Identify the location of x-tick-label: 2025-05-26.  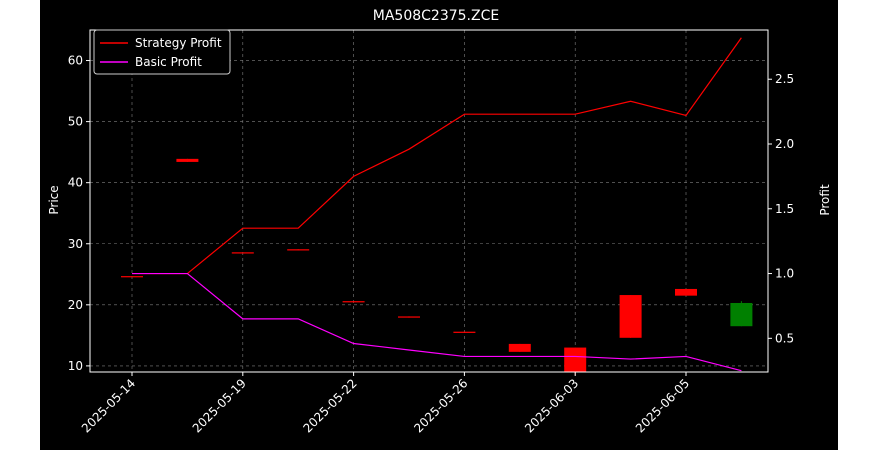
(440, 405).